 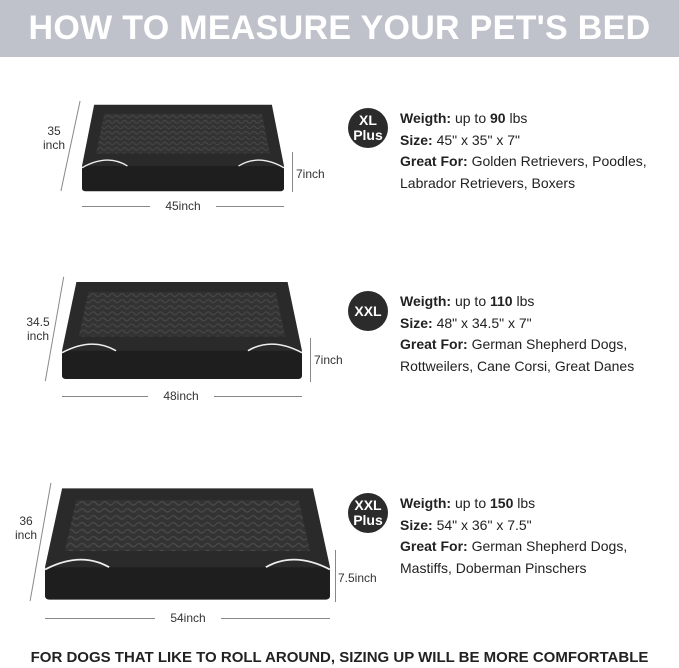 What do you see at coordinates (187, 544) in the screenshot?
I see `bed-image-xxl-plus` at bounding box center [187, 544].